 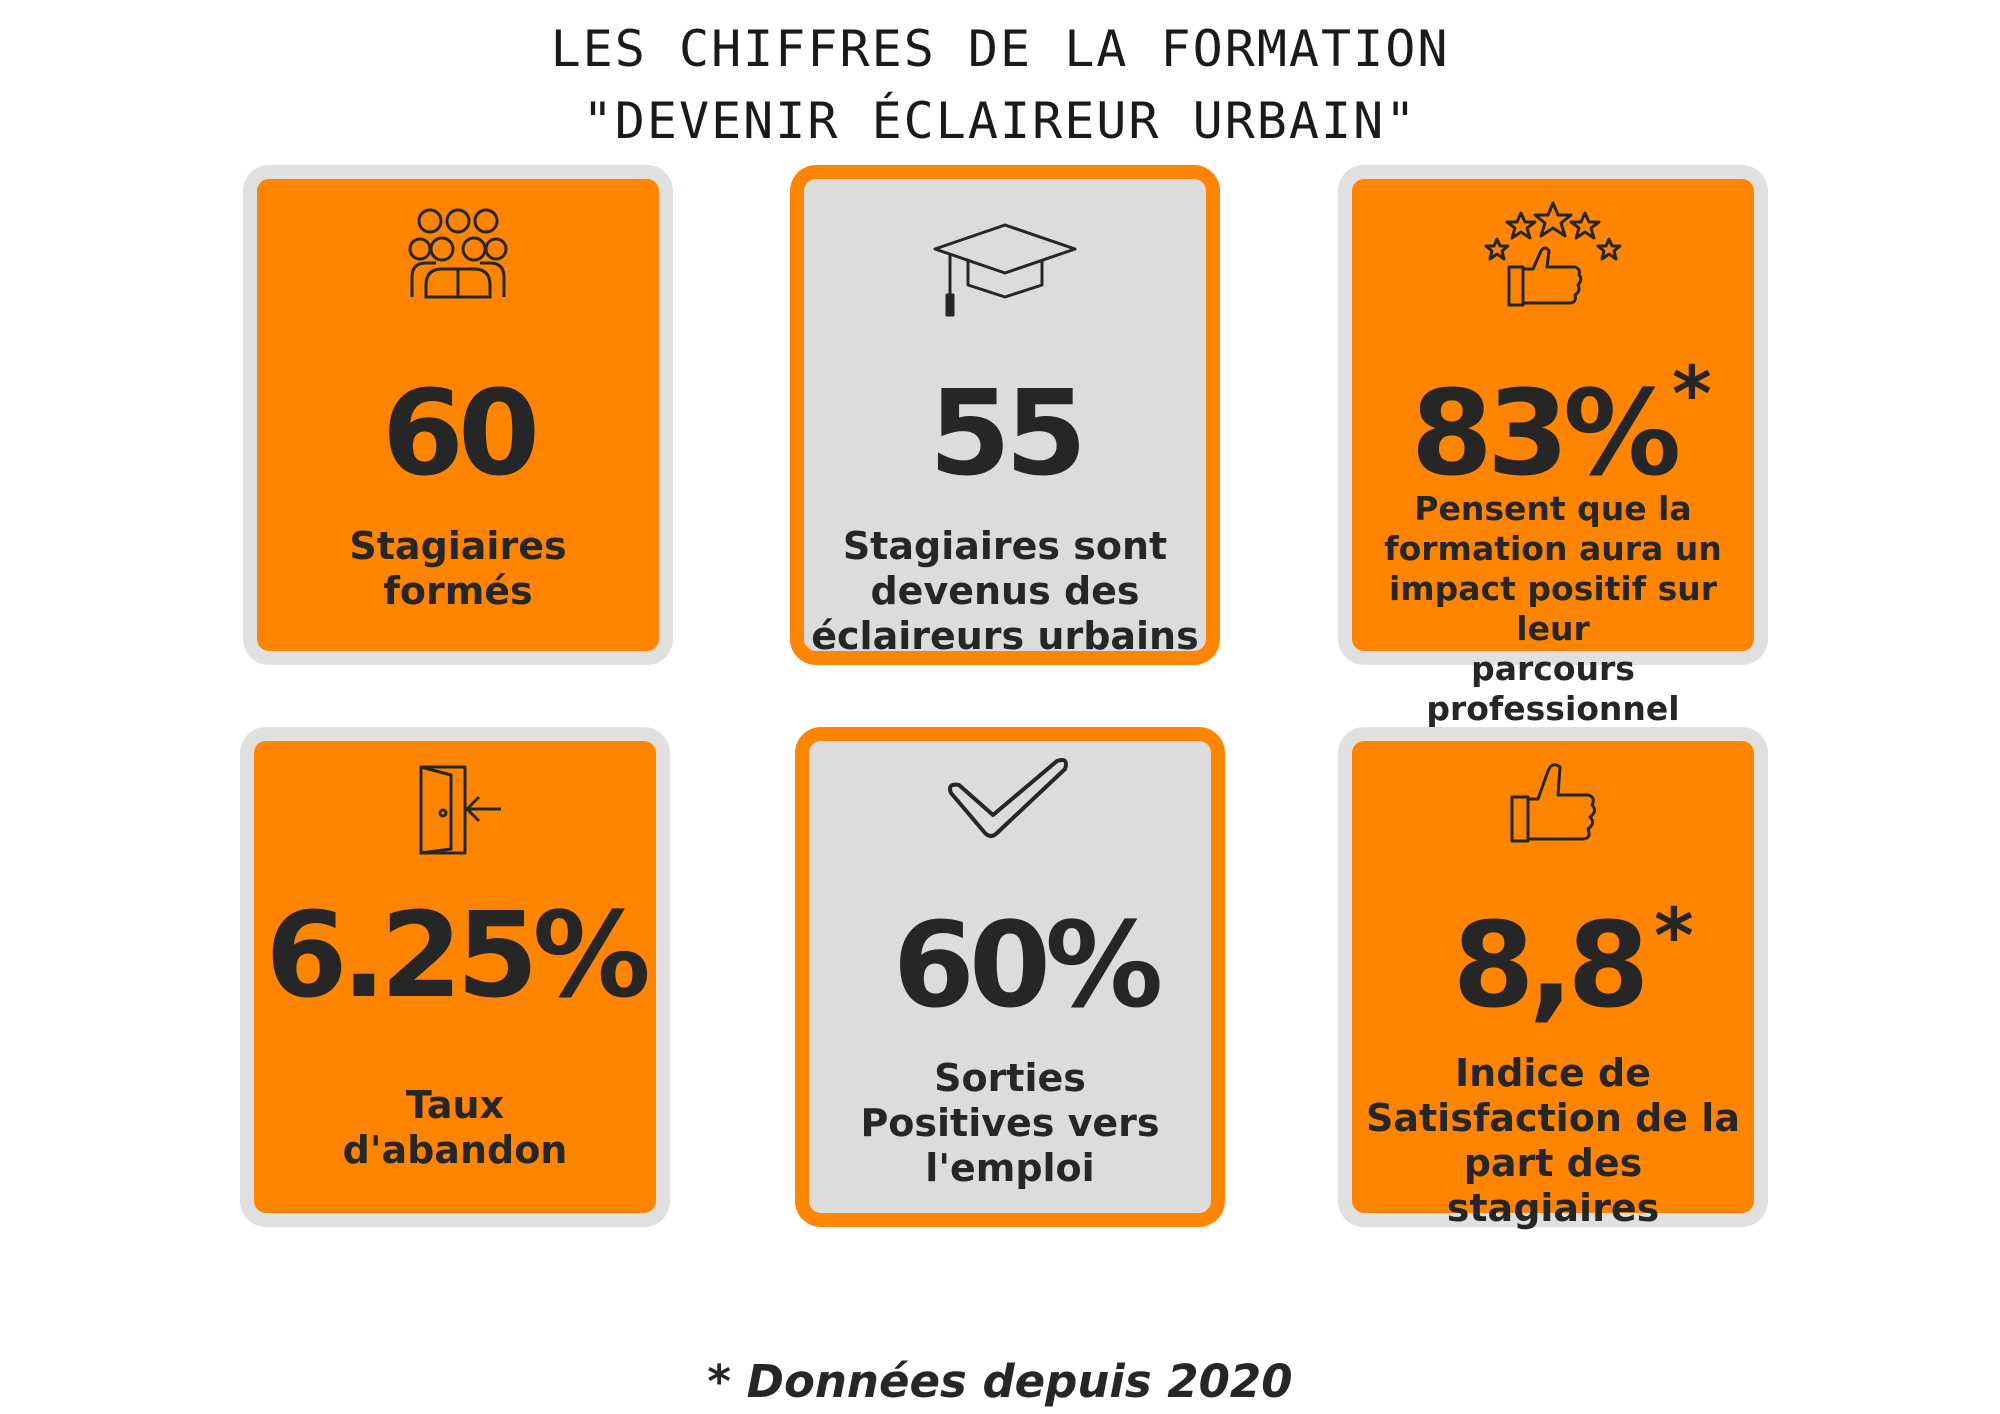 What do you see at coordinates (1553, 254) in the screenshot?
I see `thumbs-up-stars-icon` at bounding box center [1553, 254].